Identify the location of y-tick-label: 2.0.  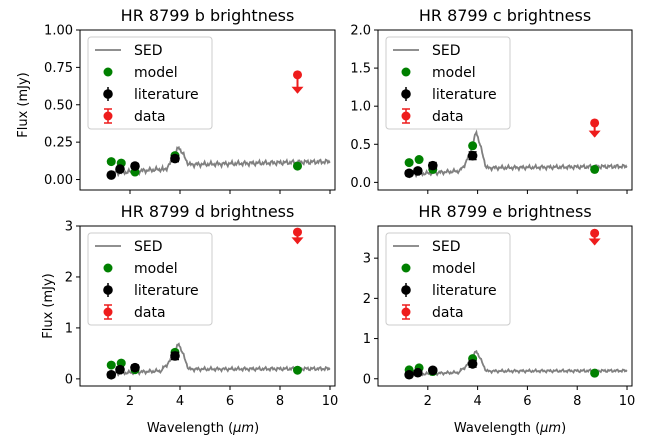
(360, 31).